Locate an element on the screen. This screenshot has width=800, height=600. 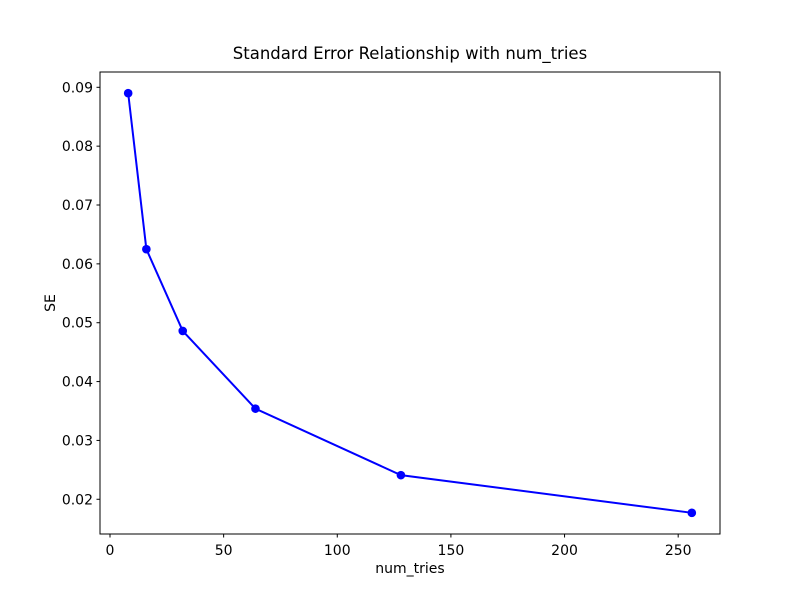
x-tick-label: 100 is located at coordinates (337, 551).